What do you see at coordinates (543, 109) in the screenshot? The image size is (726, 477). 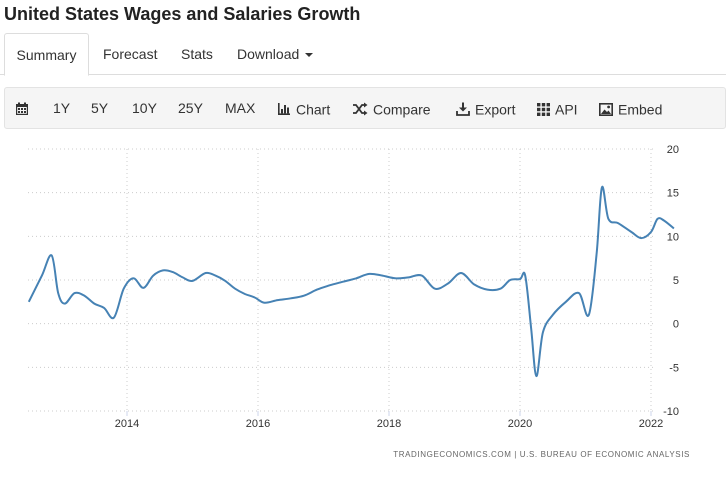 I see `grid-icon` at bounding box center [543, 109].